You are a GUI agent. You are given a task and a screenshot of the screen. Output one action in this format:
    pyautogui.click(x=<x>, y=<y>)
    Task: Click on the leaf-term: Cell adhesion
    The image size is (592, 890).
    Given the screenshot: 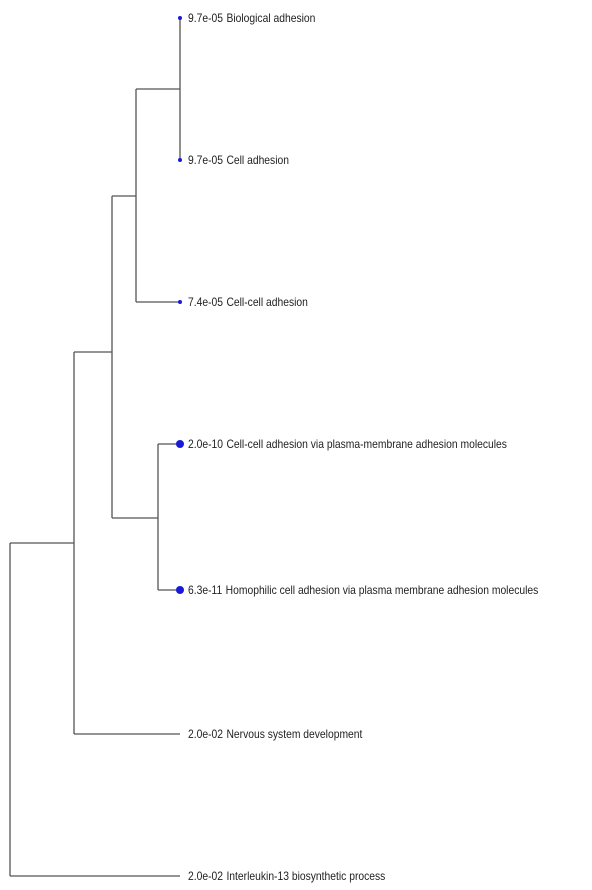 What is the action you would take?
    pyautogui.click(x=257, y=160)
    